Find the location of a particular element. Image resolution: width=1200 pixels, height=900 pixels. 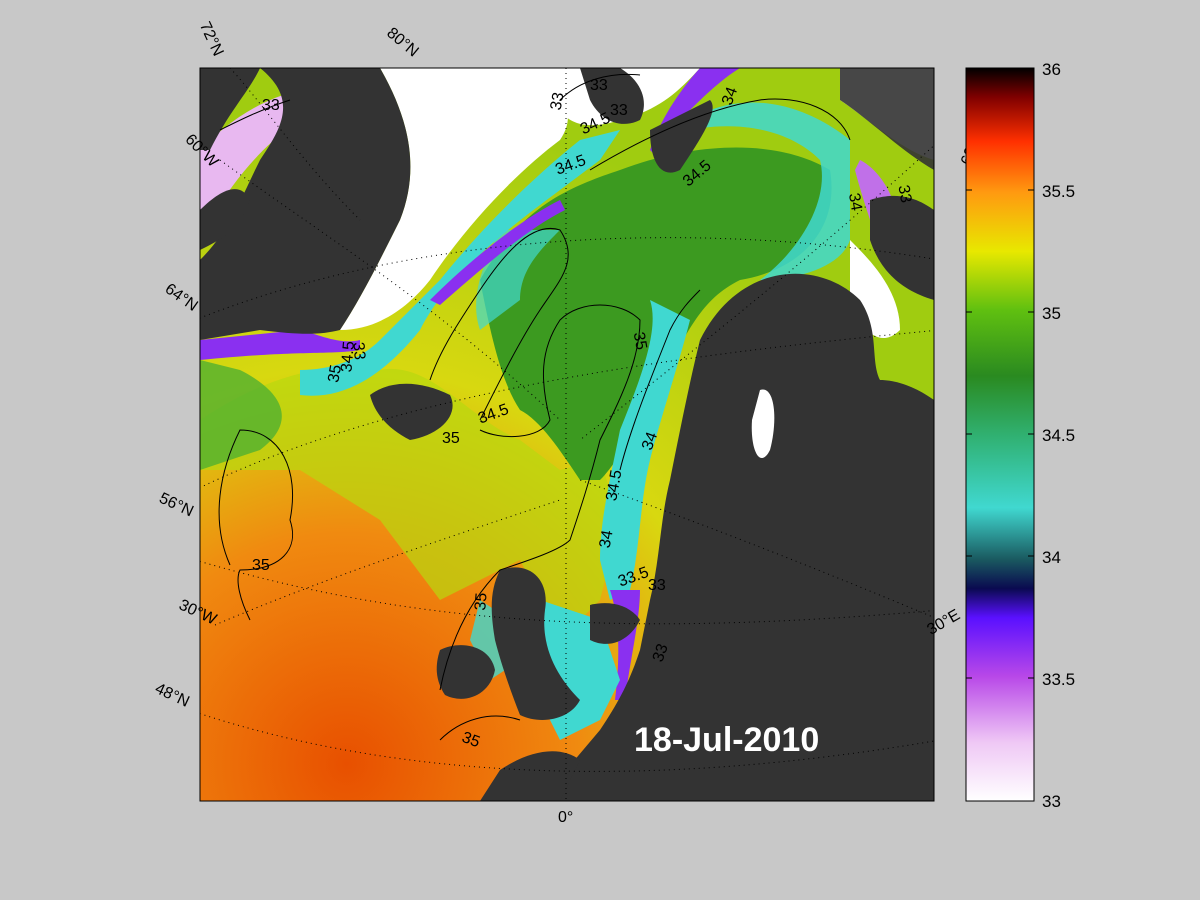

greenland-land is located at coordinates (305, 204).